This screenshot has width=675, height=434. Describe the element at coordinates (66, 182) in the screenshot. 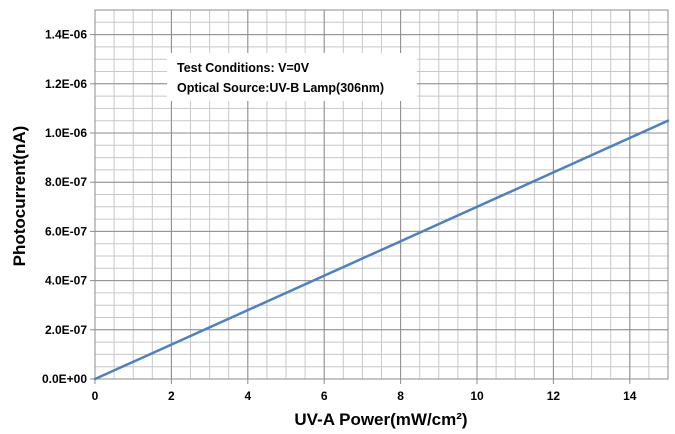

I see `y-tick-label: 8.0E-07` at that location.